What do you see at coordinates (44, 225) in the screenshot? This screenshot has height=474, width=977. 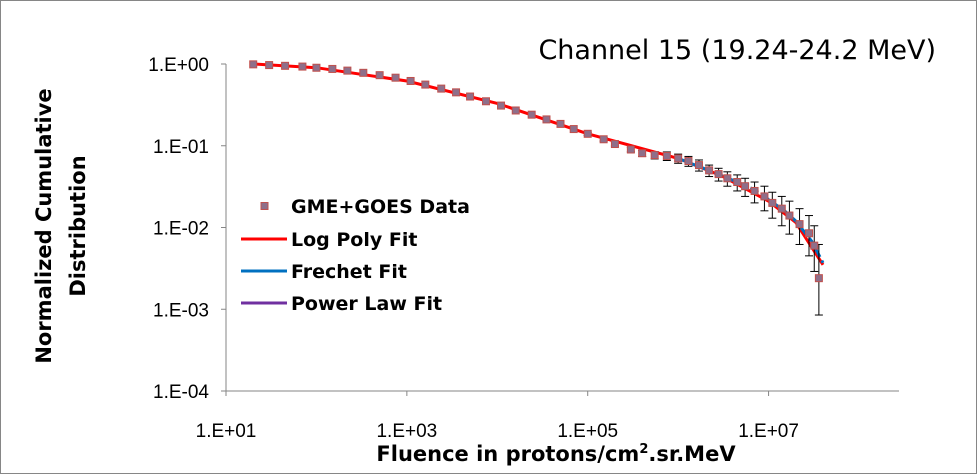 I see `y-axis-label-line1: Normalized Cumulative` at bounding box center [44, 225].